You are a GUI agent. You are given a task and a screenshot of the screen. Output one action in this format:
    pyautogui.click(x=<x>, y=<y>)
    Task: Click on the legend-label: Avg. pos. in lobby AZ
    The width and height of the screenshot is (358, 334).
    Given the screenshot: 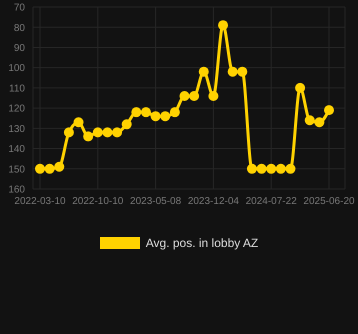 What is the action you would take?
    pyautogui.click(x=202, y=243)
    